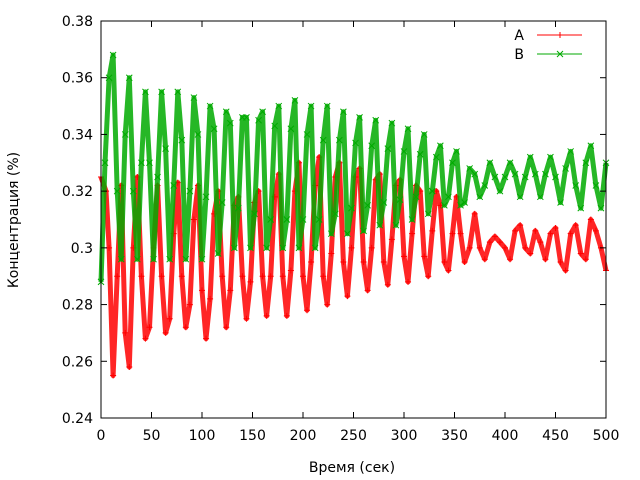 The height and width of the screenshot is (480, 640). I want to click on y-tick-label: 0.24, so click(77, 419).